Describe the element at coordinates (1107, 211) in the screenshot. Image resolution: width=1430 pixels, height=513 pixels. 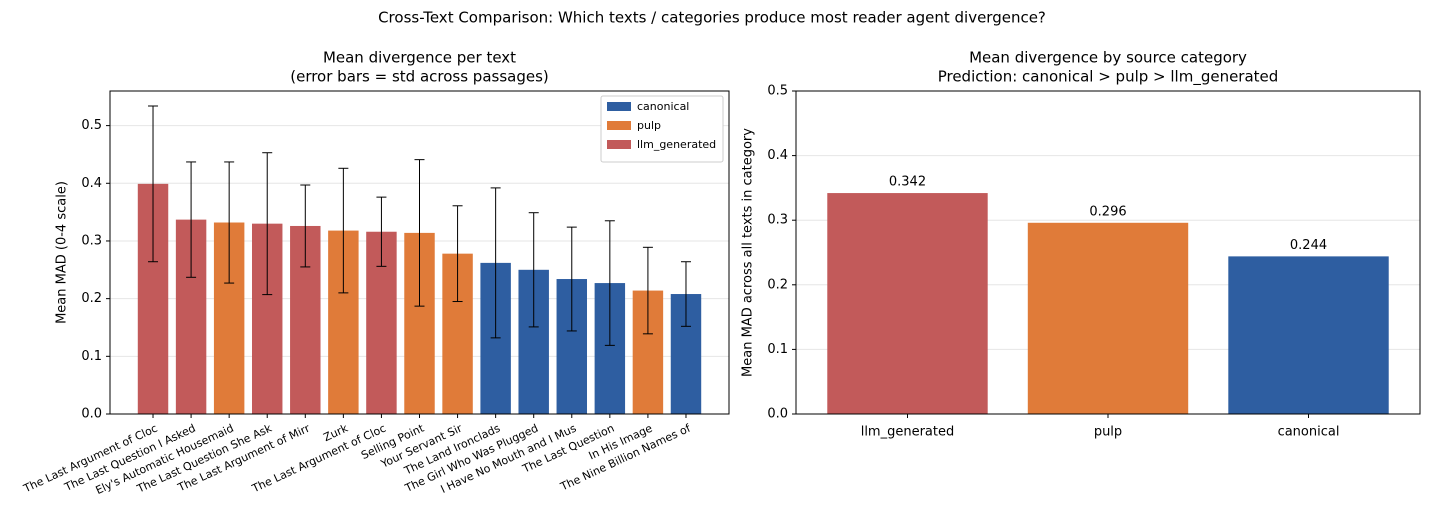
I see `value-label: 0.296` at that location.